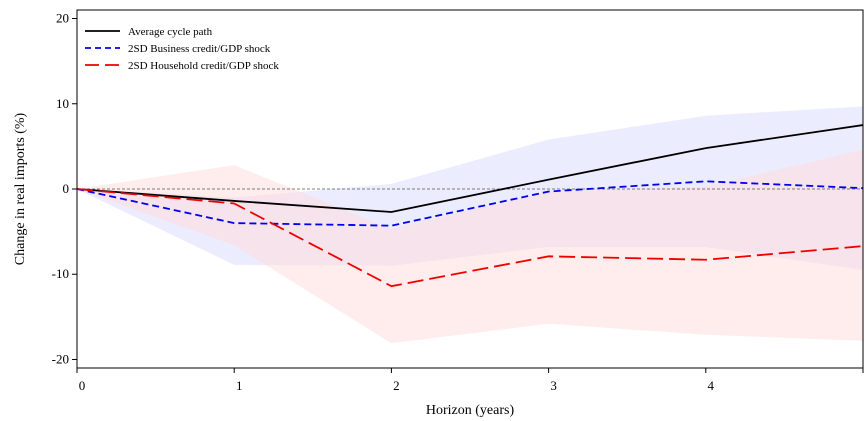 This screenshot has height=421, width=865. Describe the element at coordinates (62, 18) in the screenshot. I see `y-tick-label: 20` at that location.